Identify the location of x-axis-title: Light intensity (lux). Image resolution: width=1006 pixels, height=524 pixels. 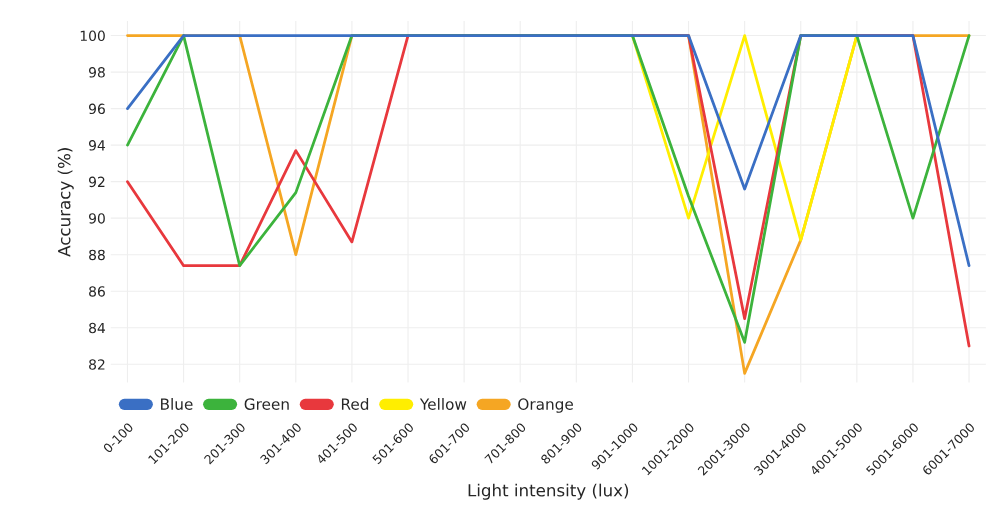
(548, 491).